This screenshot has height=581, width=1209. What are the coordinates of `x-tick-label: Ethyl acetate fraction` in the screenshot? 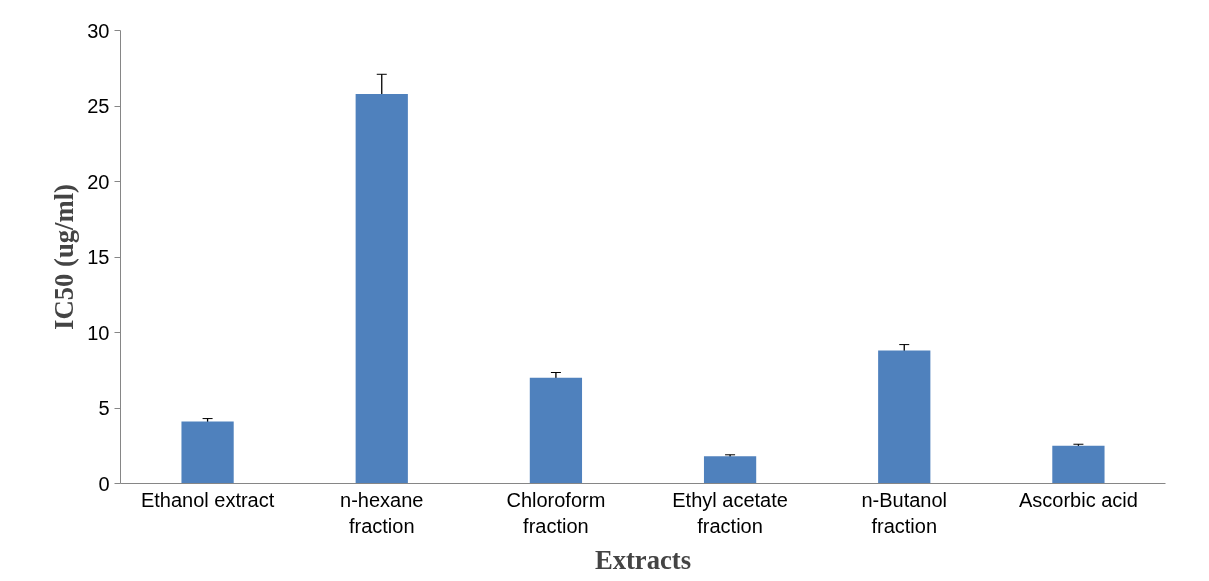 It's located at (730, 512).